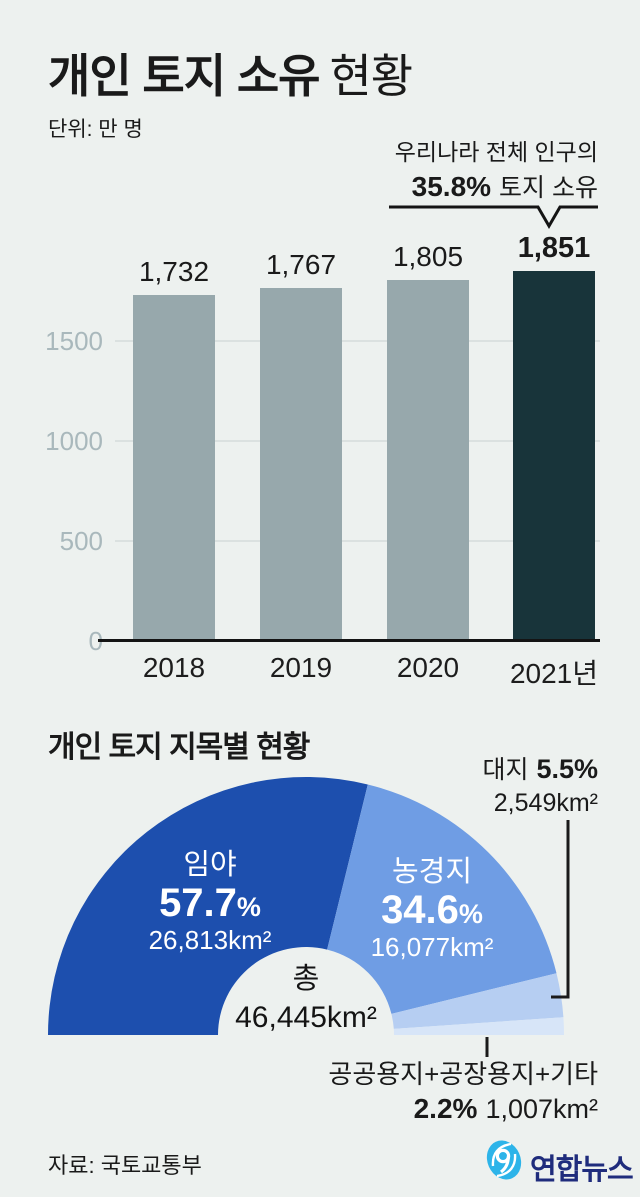 The height and width of the screenshot is (1197, 640). What do you see at coordinates (554, 673) in the screenshot?
I see `x-axis-label-2021년: 2021년` at bounding box center [554, 673].